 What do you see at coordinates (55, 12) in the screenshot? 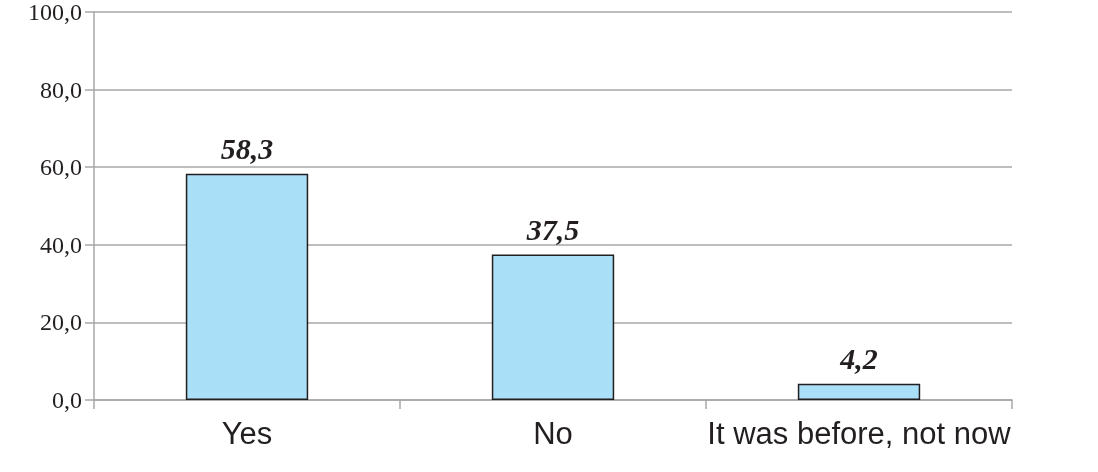
I see `y-tick-label: 100,0` at bounding box center [55, 12].